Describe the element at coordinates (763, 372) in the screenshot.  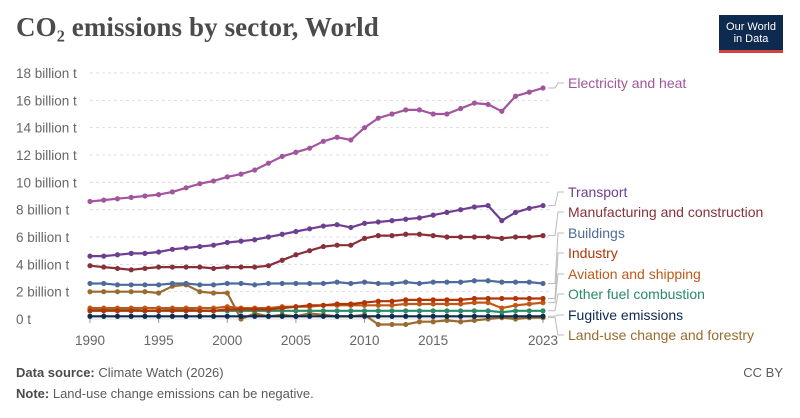
I see `license-link: CC BY` at that location.